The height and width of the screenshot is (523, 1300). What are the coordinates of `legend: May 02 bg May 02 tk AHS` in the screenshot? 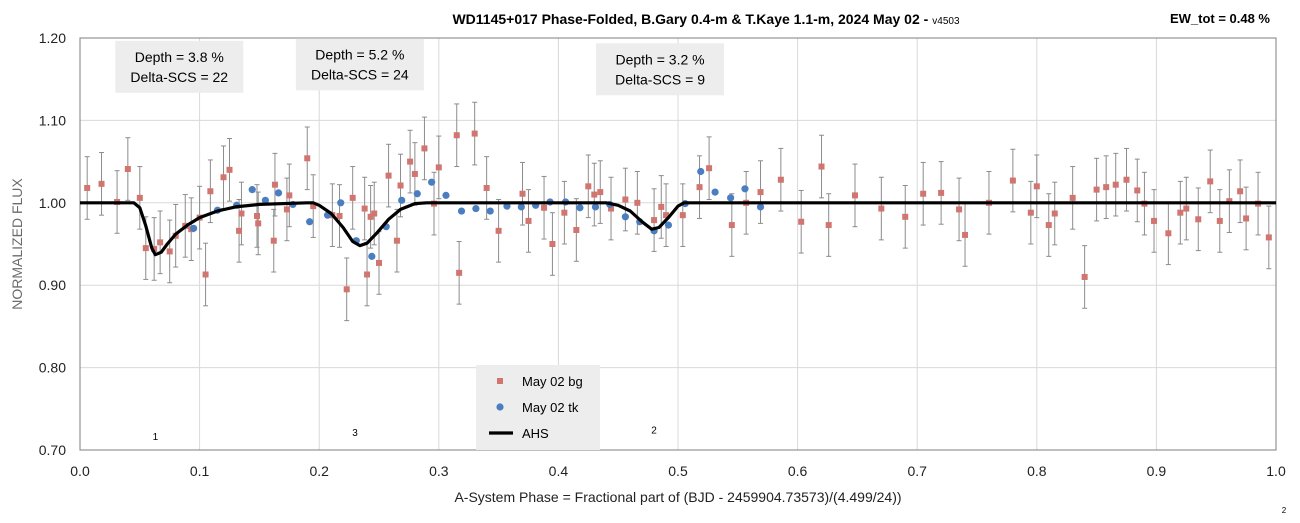 It's located at (538, 407).